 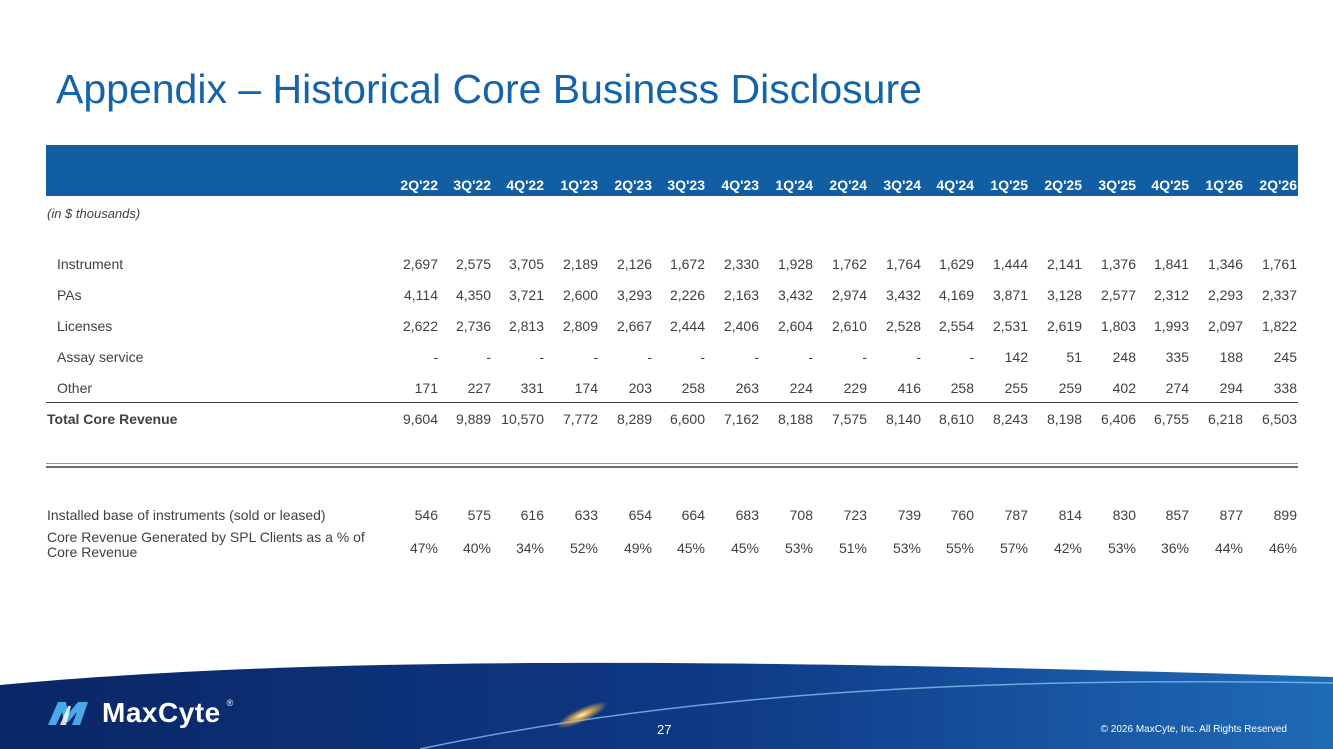 What do you see at coordinates (962, 515) in the screenshot?
I see `table-cell: 760` at bounding box center [962, 515].